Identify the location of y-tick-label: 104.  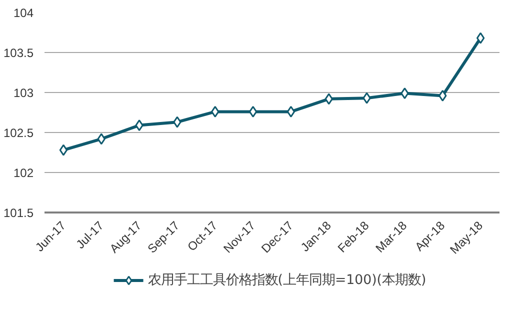
(23, 13).